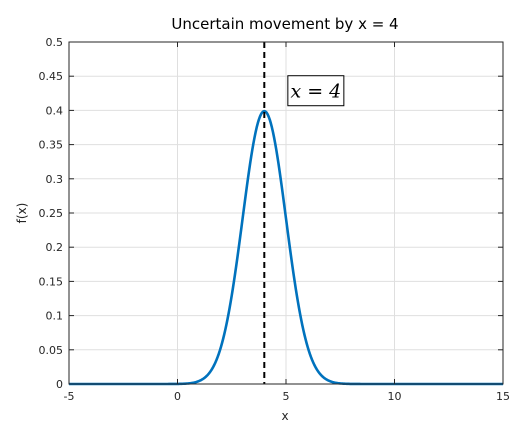  What do you see at coordinates (55, 247) in the screenshot?
I see `y-tick-label: 0.2` at bounding box center [55, 247].